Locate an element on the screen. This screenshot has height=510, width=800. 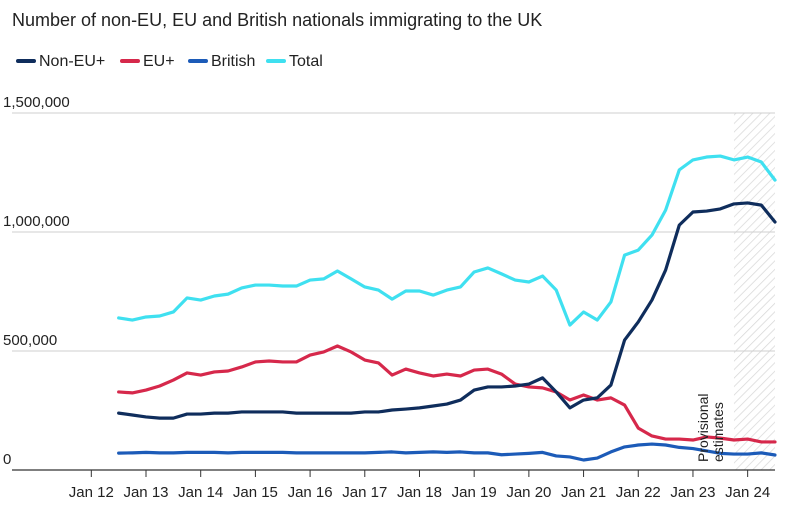
x-tick-label: Jan 14 is located at coordinates (200, 492).